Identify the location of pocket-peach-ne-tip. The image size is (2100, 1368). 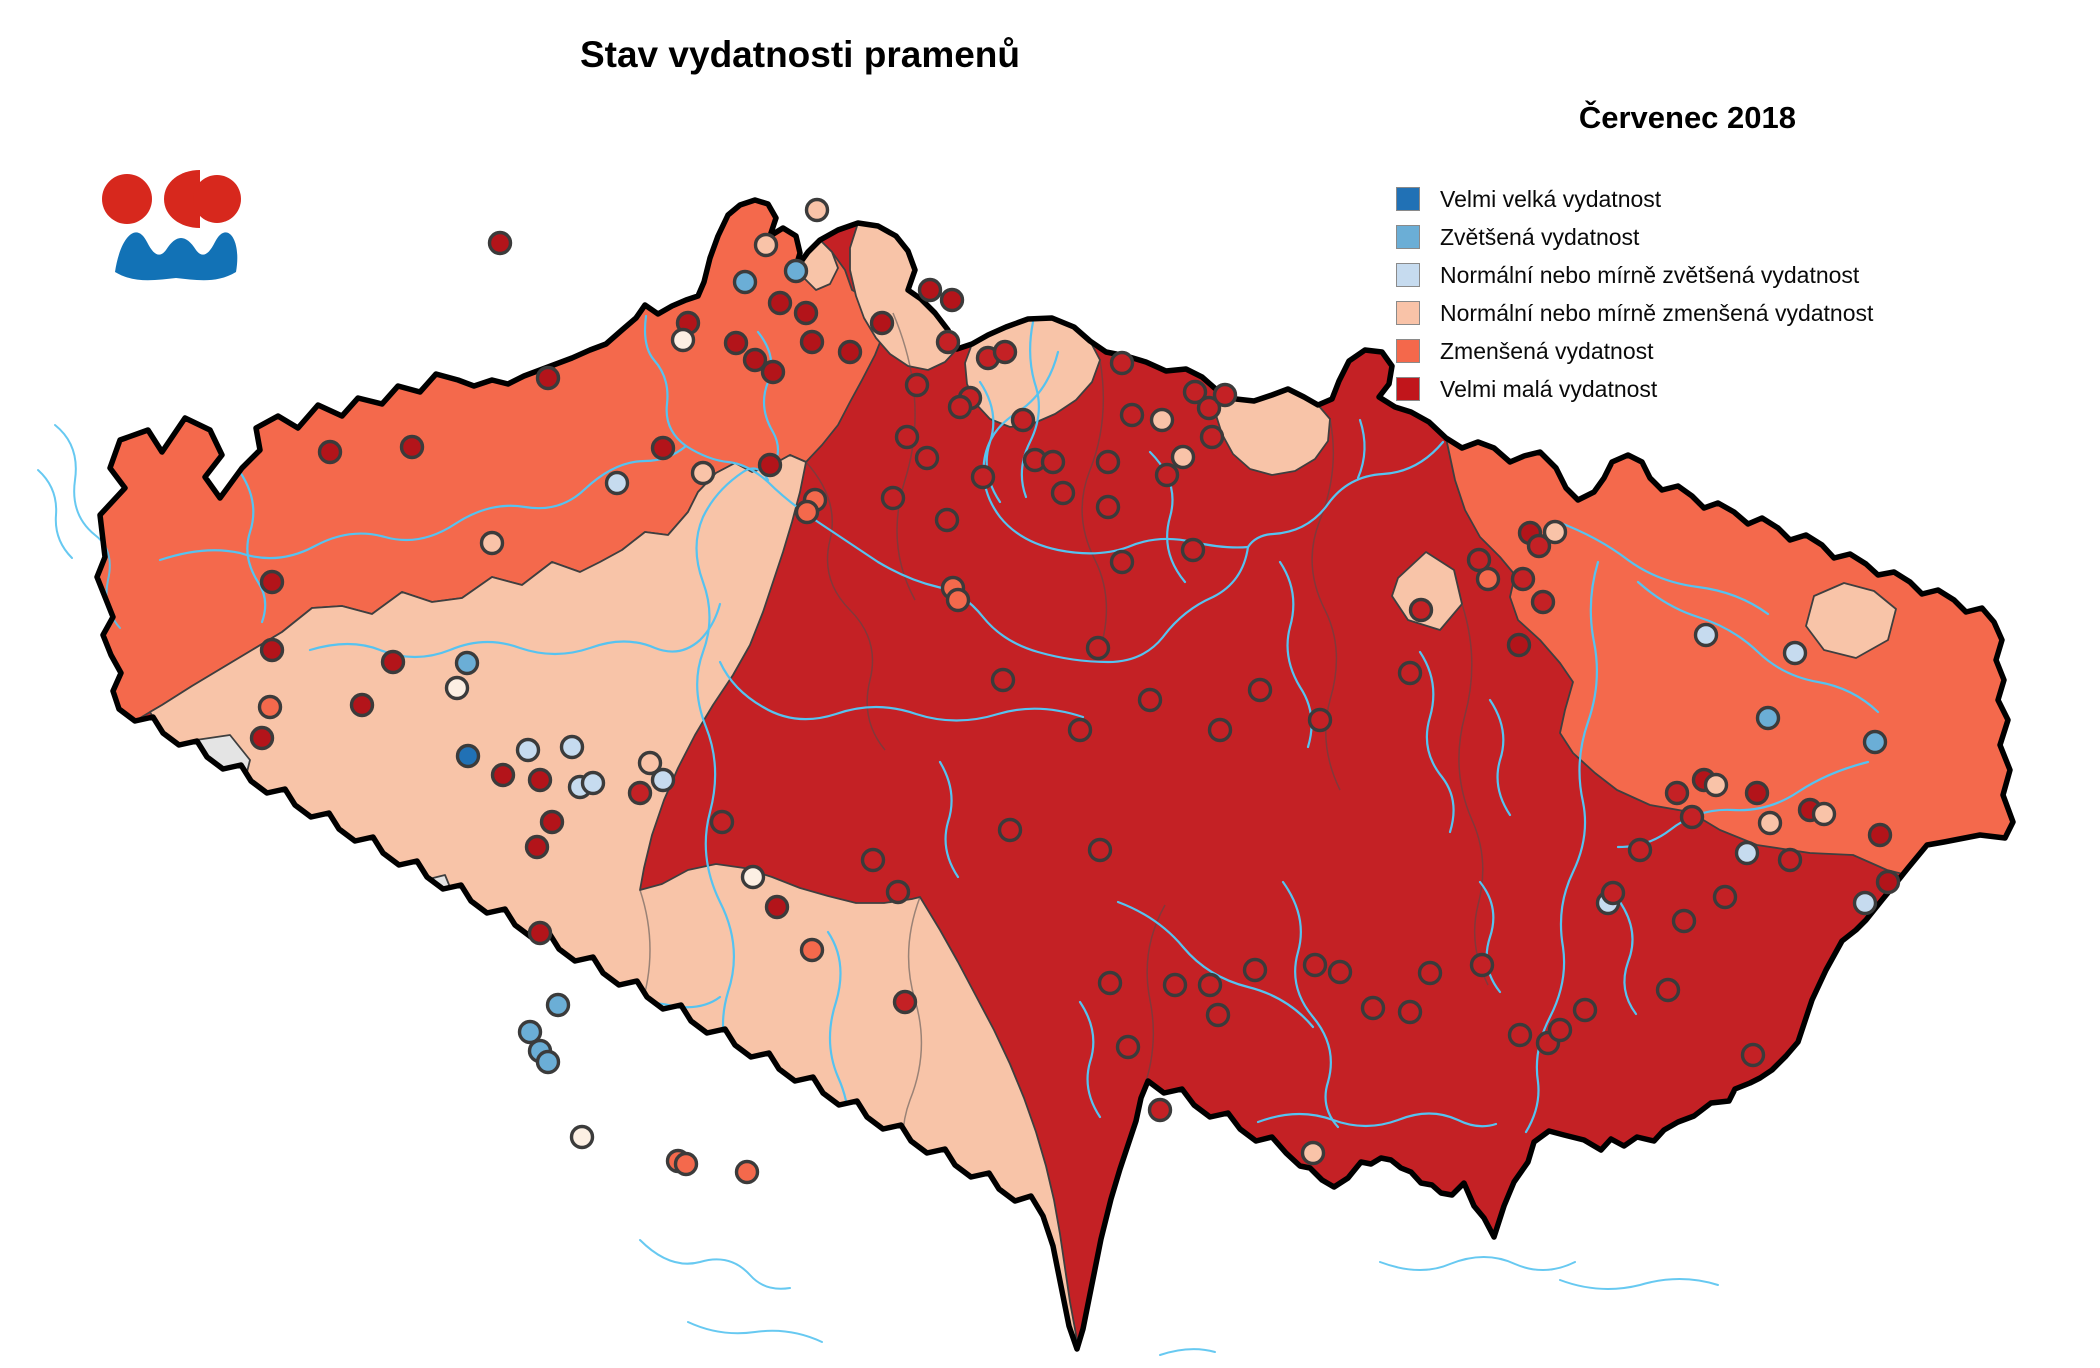
(1851, 620).